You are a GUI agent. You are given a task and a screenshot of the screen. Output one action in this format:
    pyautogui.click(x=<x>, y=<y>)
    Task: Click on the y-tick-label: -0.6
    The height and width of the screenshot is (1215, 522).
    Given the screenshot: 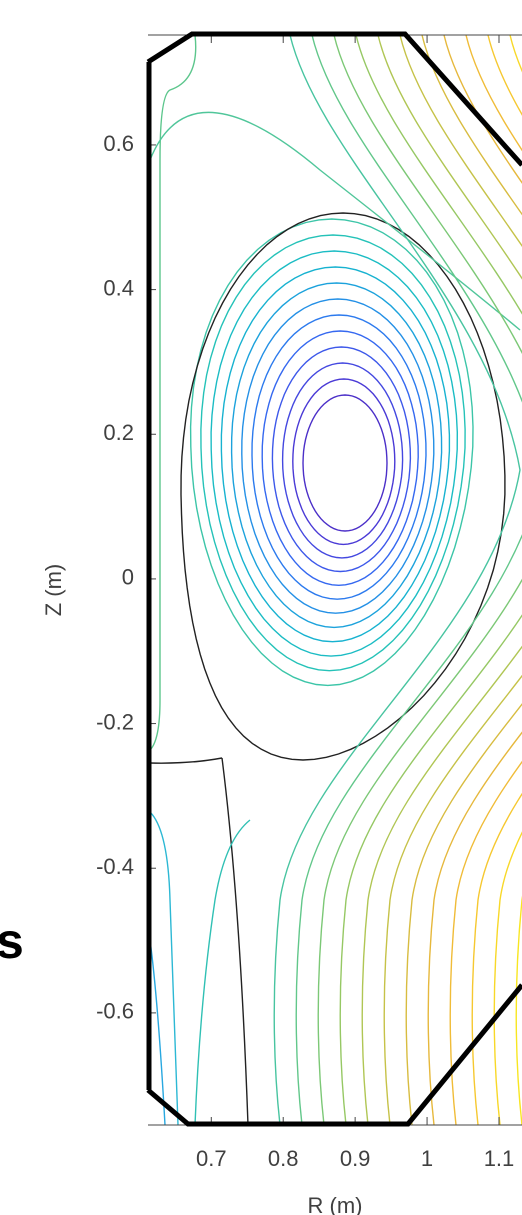 What is the action you would take?
    pyautogui.click(x=115, y=1011)
    